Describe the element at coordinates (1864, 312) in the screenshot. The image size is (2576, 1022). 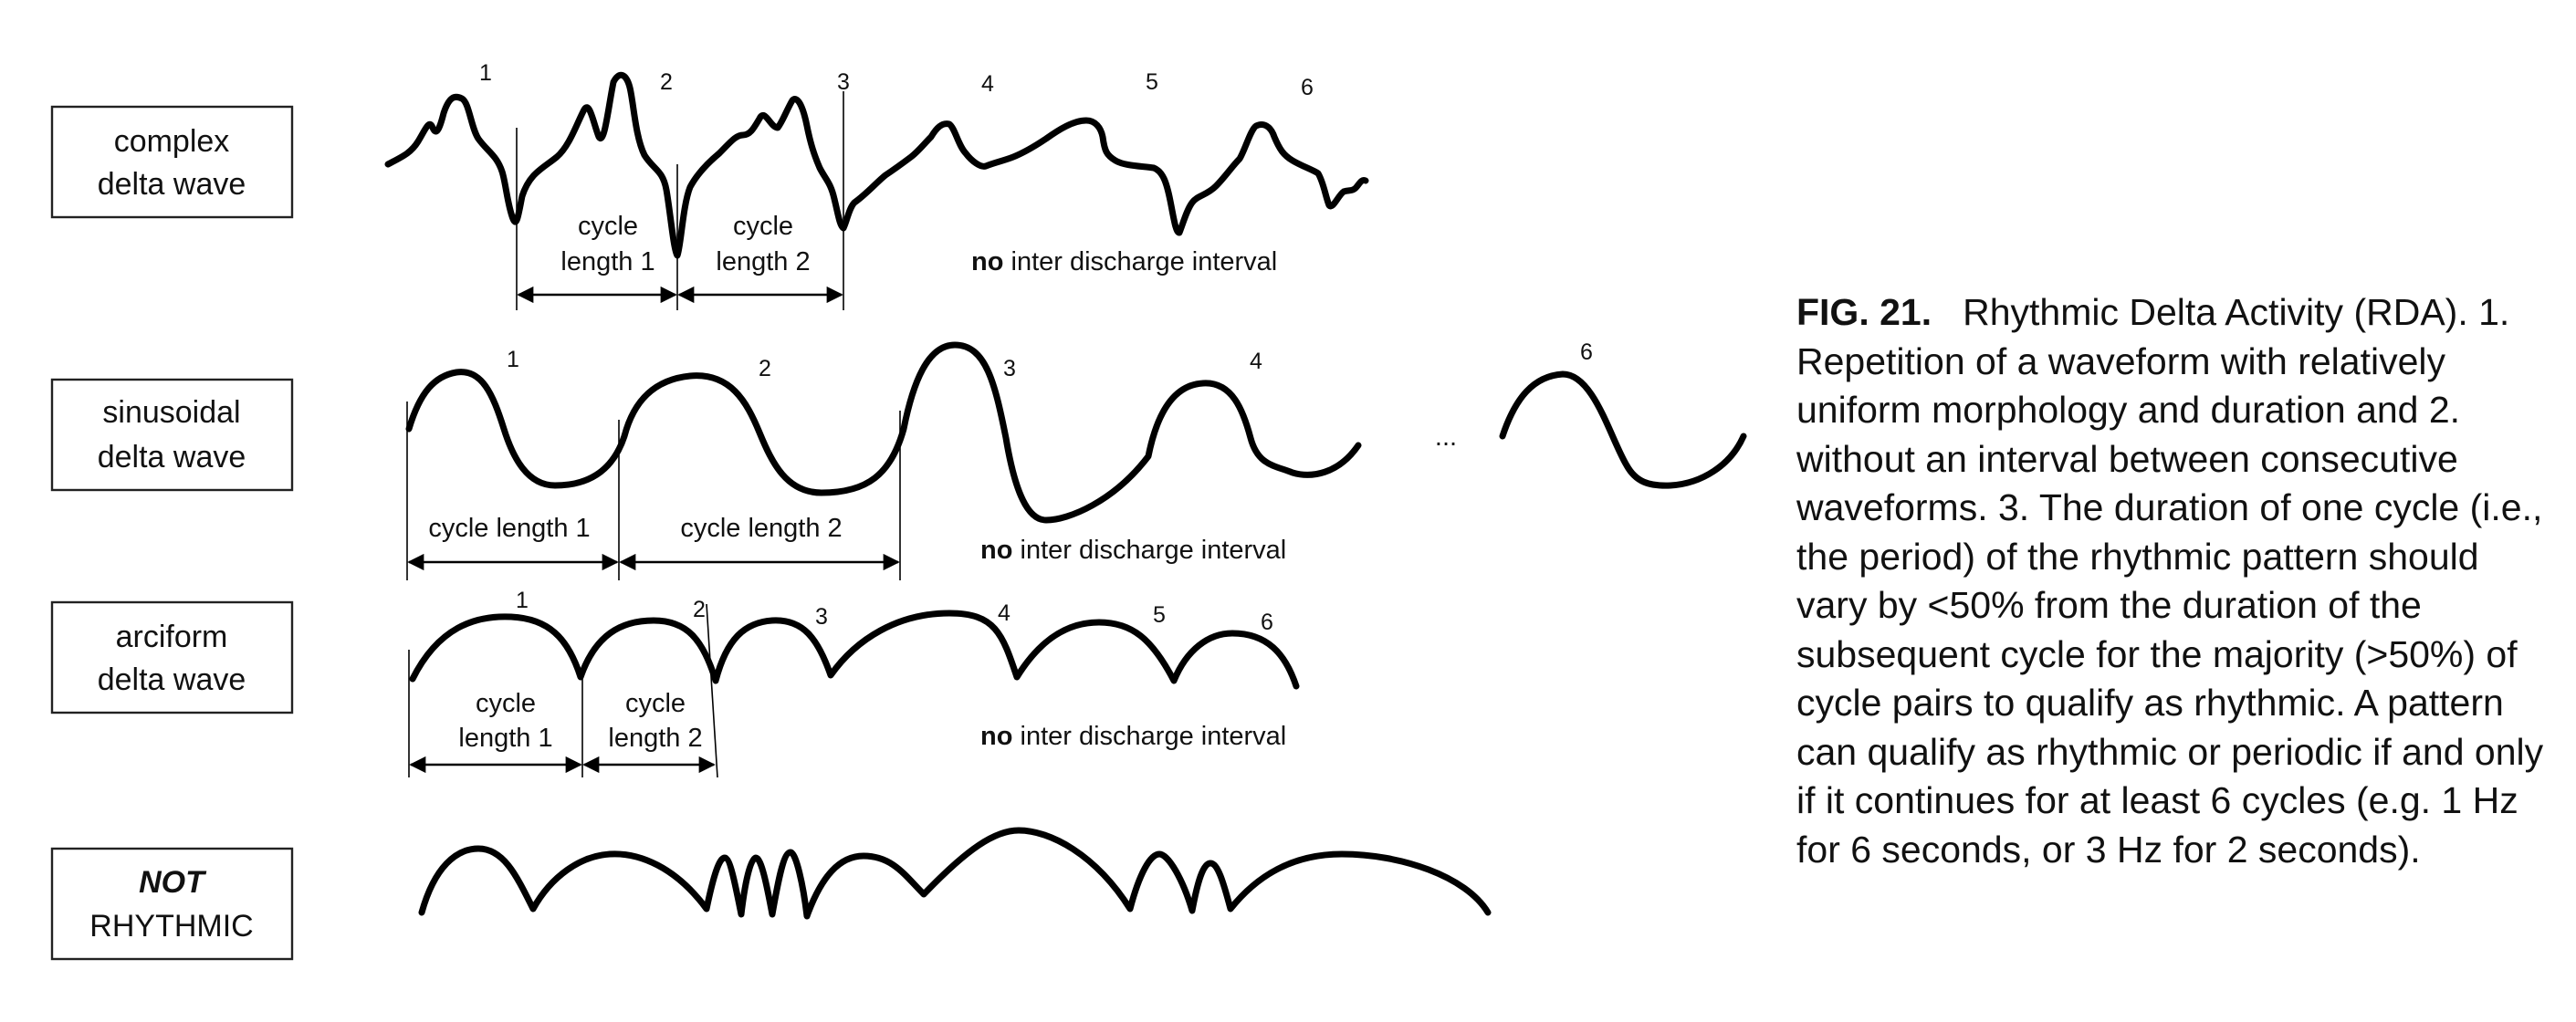
I see `figure-label: FIG. 21.` at that location.